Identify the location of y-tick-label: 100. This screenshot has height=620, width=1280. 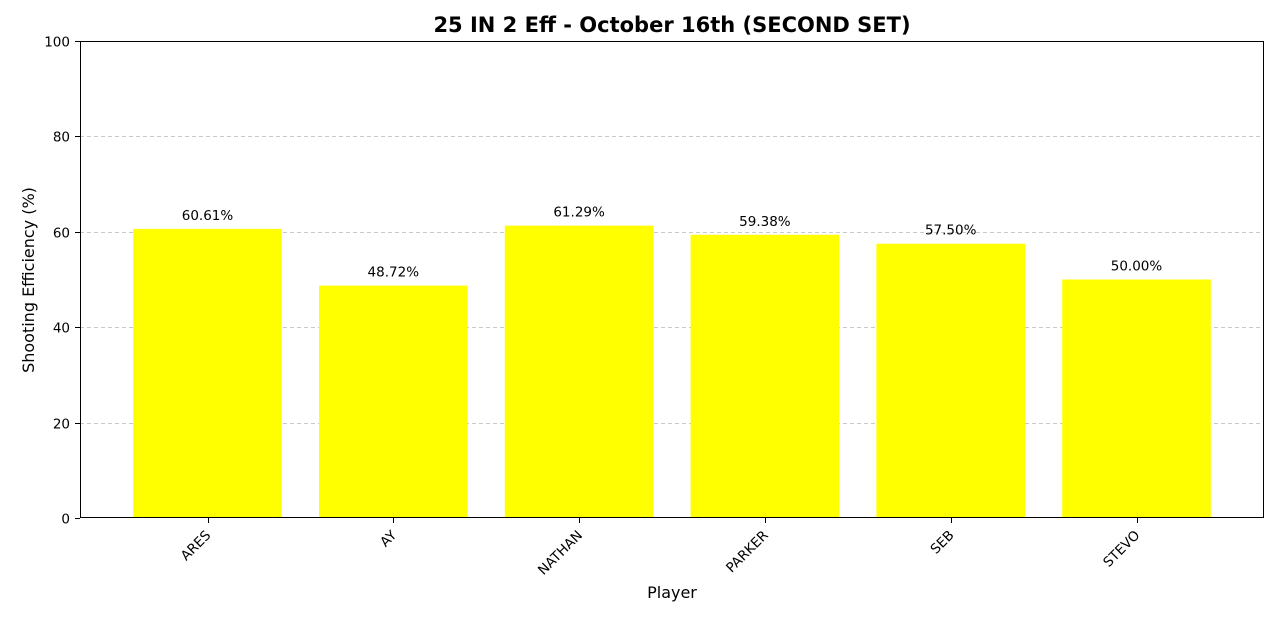
(57, 43).